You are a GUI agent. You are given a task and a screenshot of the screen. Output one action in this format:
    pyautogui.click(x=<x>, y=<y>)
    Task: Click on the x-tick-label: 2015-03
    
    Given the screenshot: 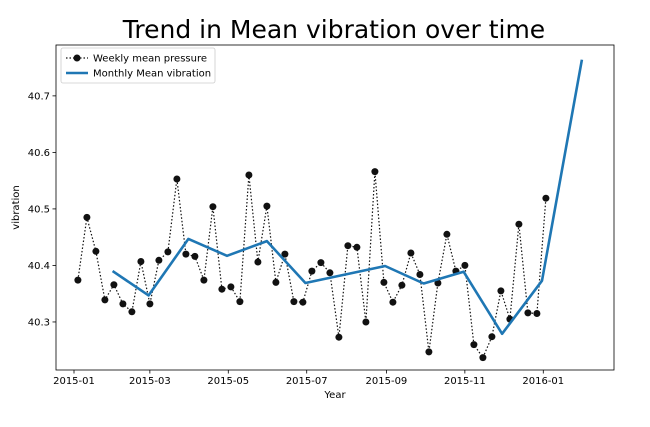 What is the action you would take?
    pyautogui.click(x=150, y=381)
    